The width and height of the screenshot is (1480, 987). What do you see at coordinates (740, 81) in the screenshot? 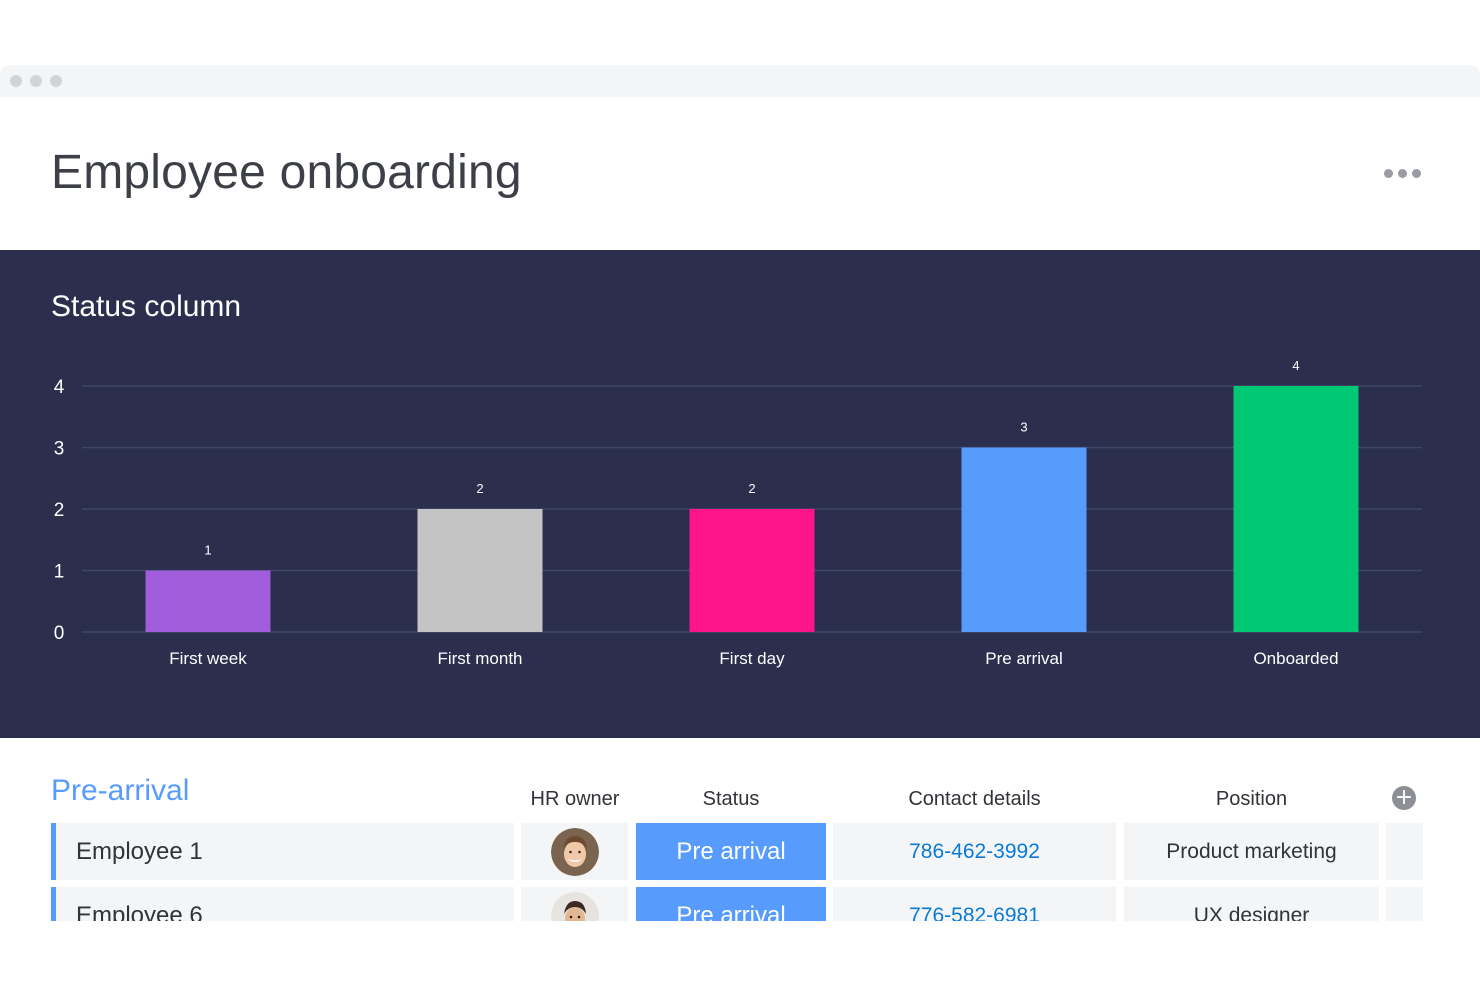
I see `window-titlebar` at bounding box center [740, 81].